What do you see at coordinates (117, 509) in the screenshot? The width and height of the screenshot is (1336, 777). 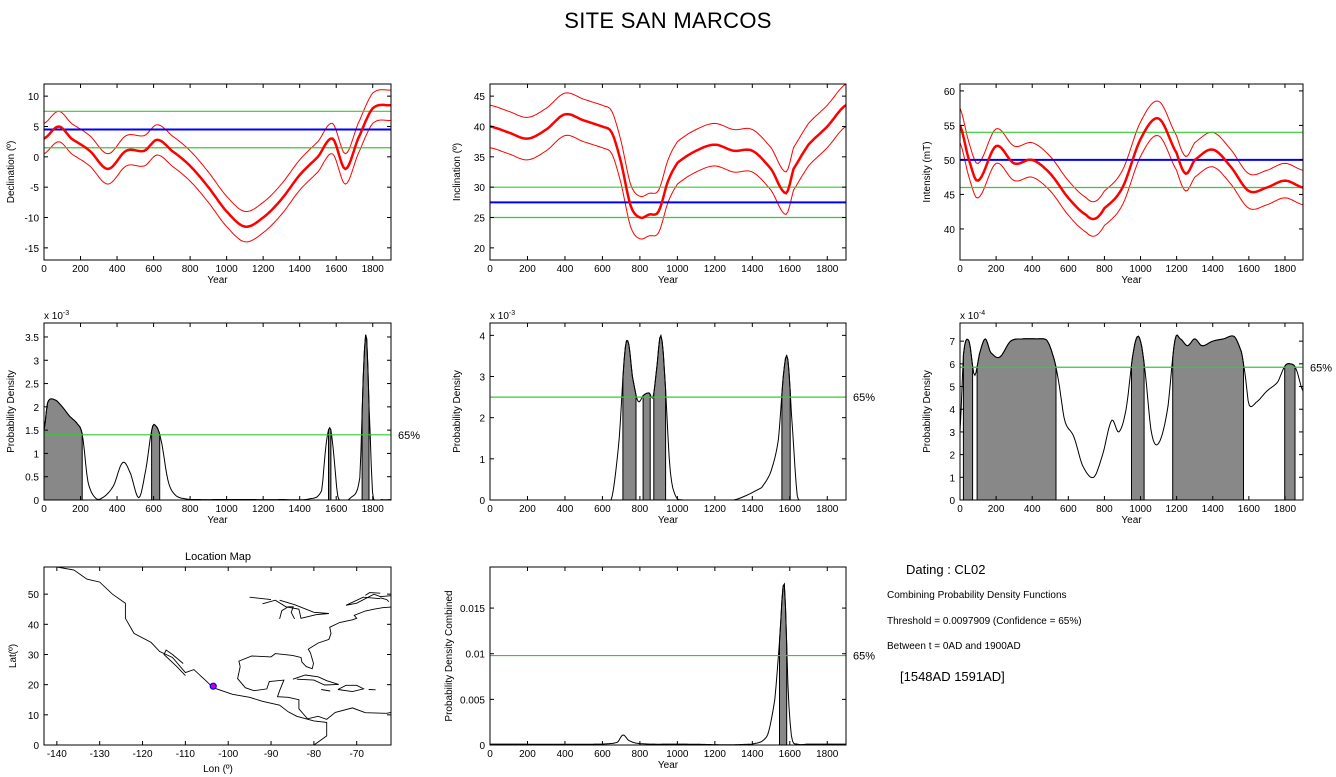 I see `x-tick-label: 400` at bounding box center [117, 509].